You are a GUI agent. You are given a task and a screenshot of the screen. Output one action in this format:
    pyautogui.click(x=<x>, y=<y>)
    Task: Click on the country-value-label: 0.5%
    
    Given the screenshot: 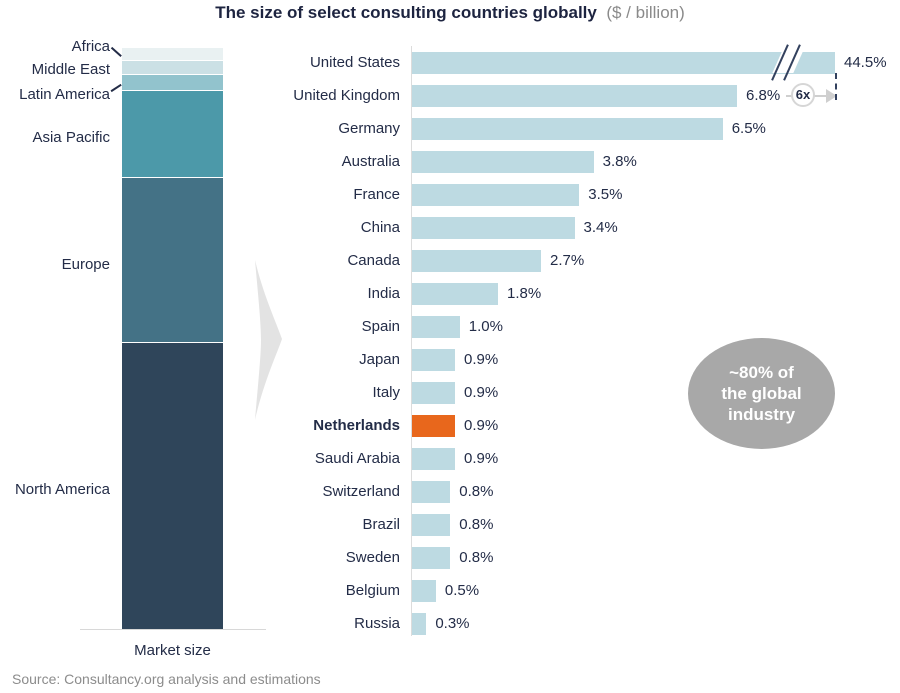 What is the action you would take?
    pyautogui.click(x=462, y=590)
    